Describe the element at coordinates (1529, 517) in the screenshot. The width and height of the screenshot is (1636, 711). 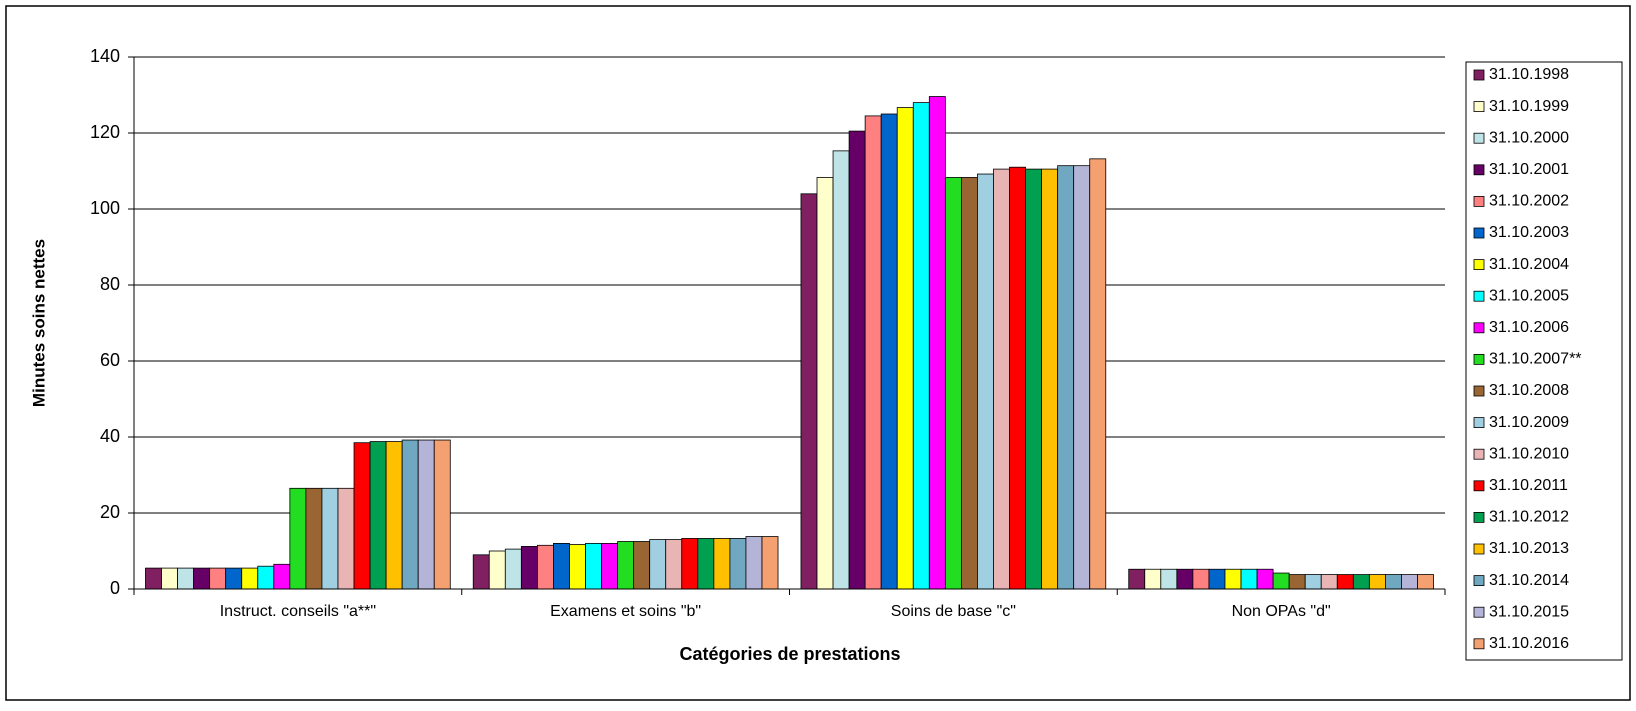
I see `legend-label: 31.10.2012` at that location.